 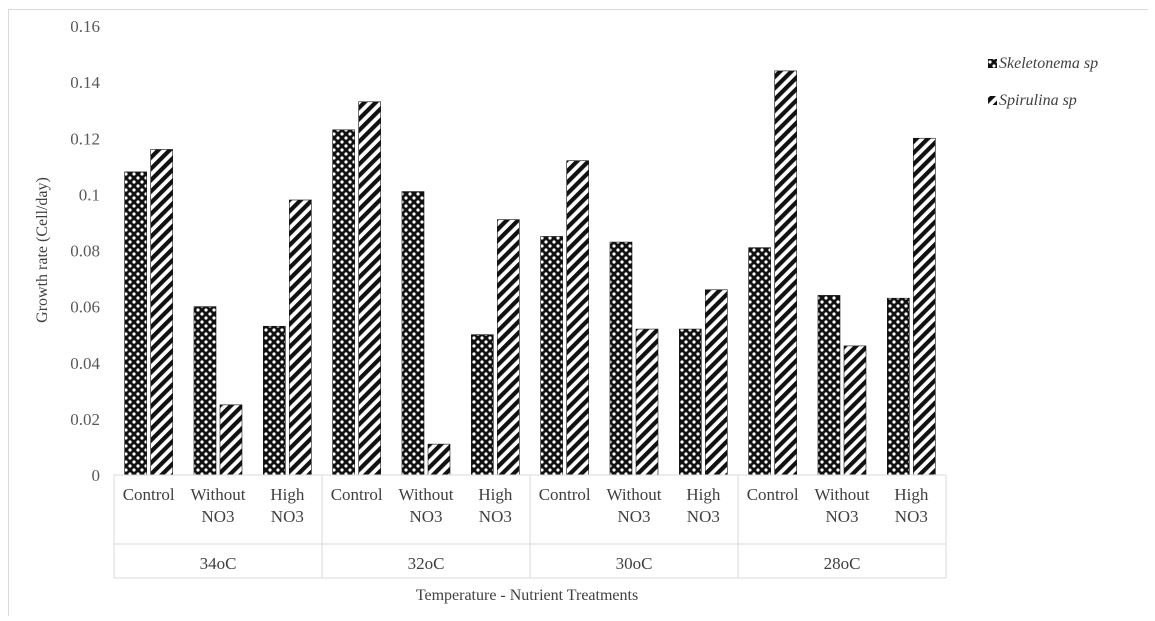 I want to click on y-tick-label: 0.16, so click(x=85, y=26).